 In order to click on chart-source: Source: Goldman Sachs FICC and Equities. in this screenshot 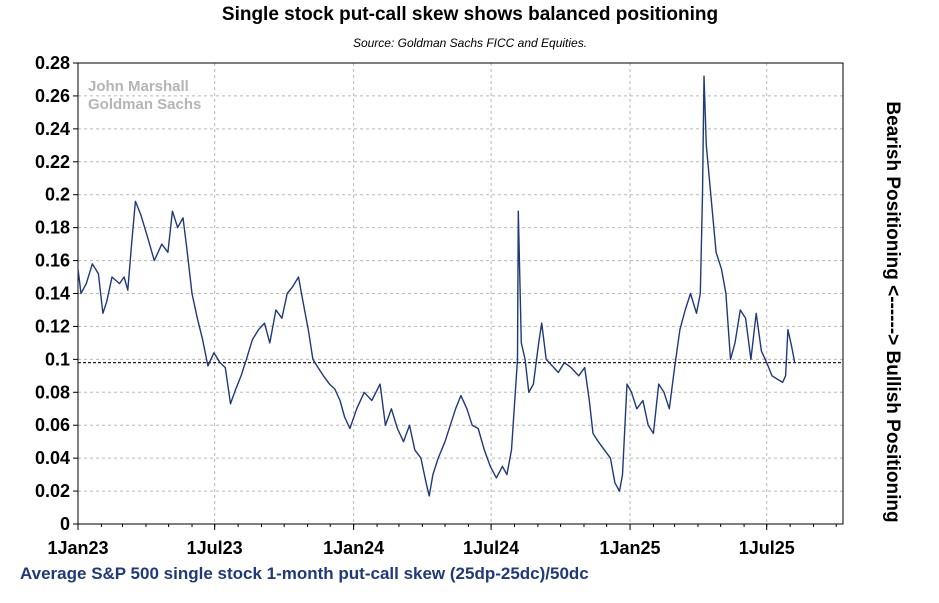, I will do `click(470, 43)`.